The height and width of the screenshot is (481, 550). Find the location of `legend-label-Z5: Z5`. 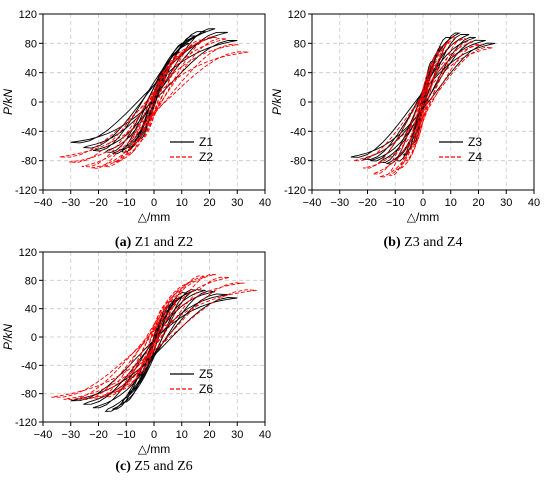

legend-label-Z5: Z5 is located at coordinates (206, 374).